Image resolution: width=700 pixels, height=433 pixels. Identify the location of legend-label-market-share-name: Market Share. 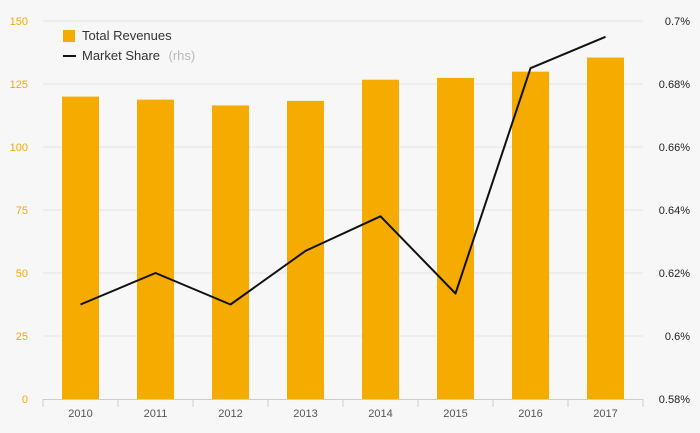
(121, 55).